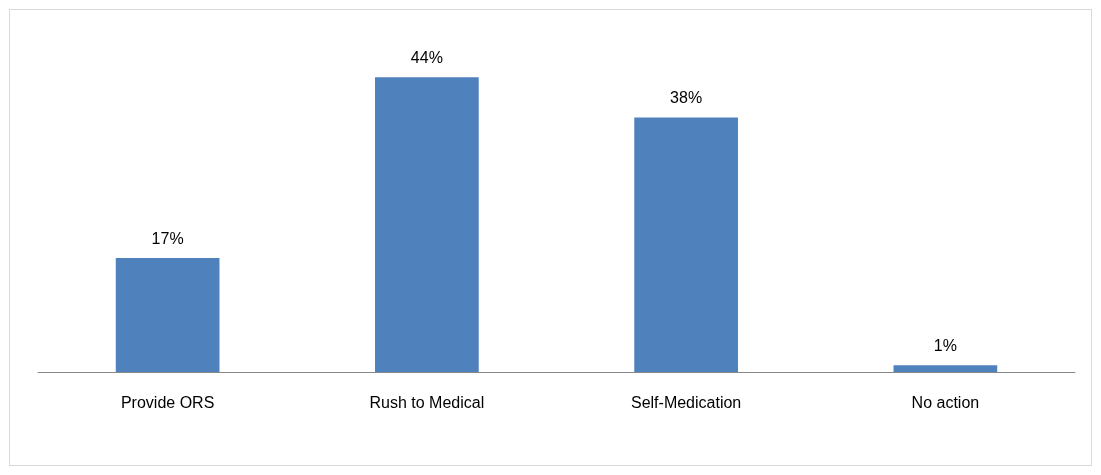 The height and width of the screenshot is (475, 1101). I want to click on x-tick-label: Provide ORS, so click(167, 402).